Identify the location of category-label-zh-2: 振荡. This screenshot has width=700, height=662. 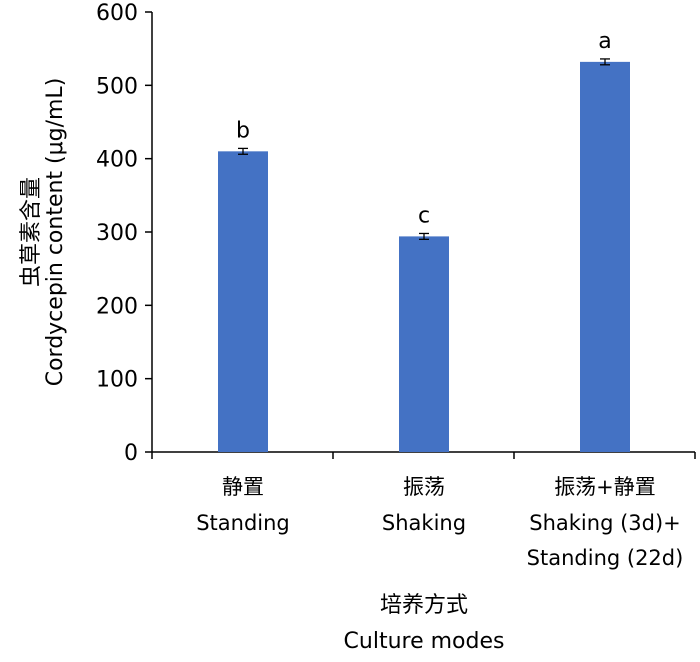
(424, 487).